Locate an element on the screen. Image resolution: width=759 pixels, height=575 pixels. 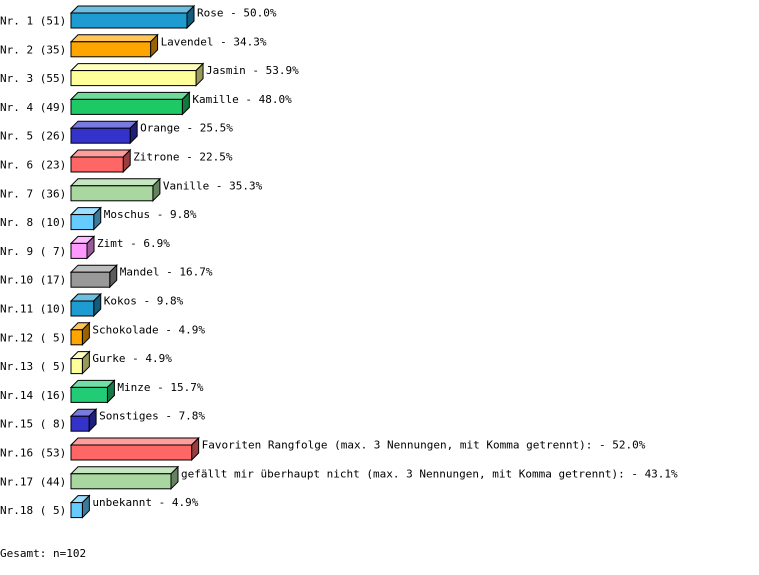
value-label: Orange - 25.5% is located at coordinates (186, 128).